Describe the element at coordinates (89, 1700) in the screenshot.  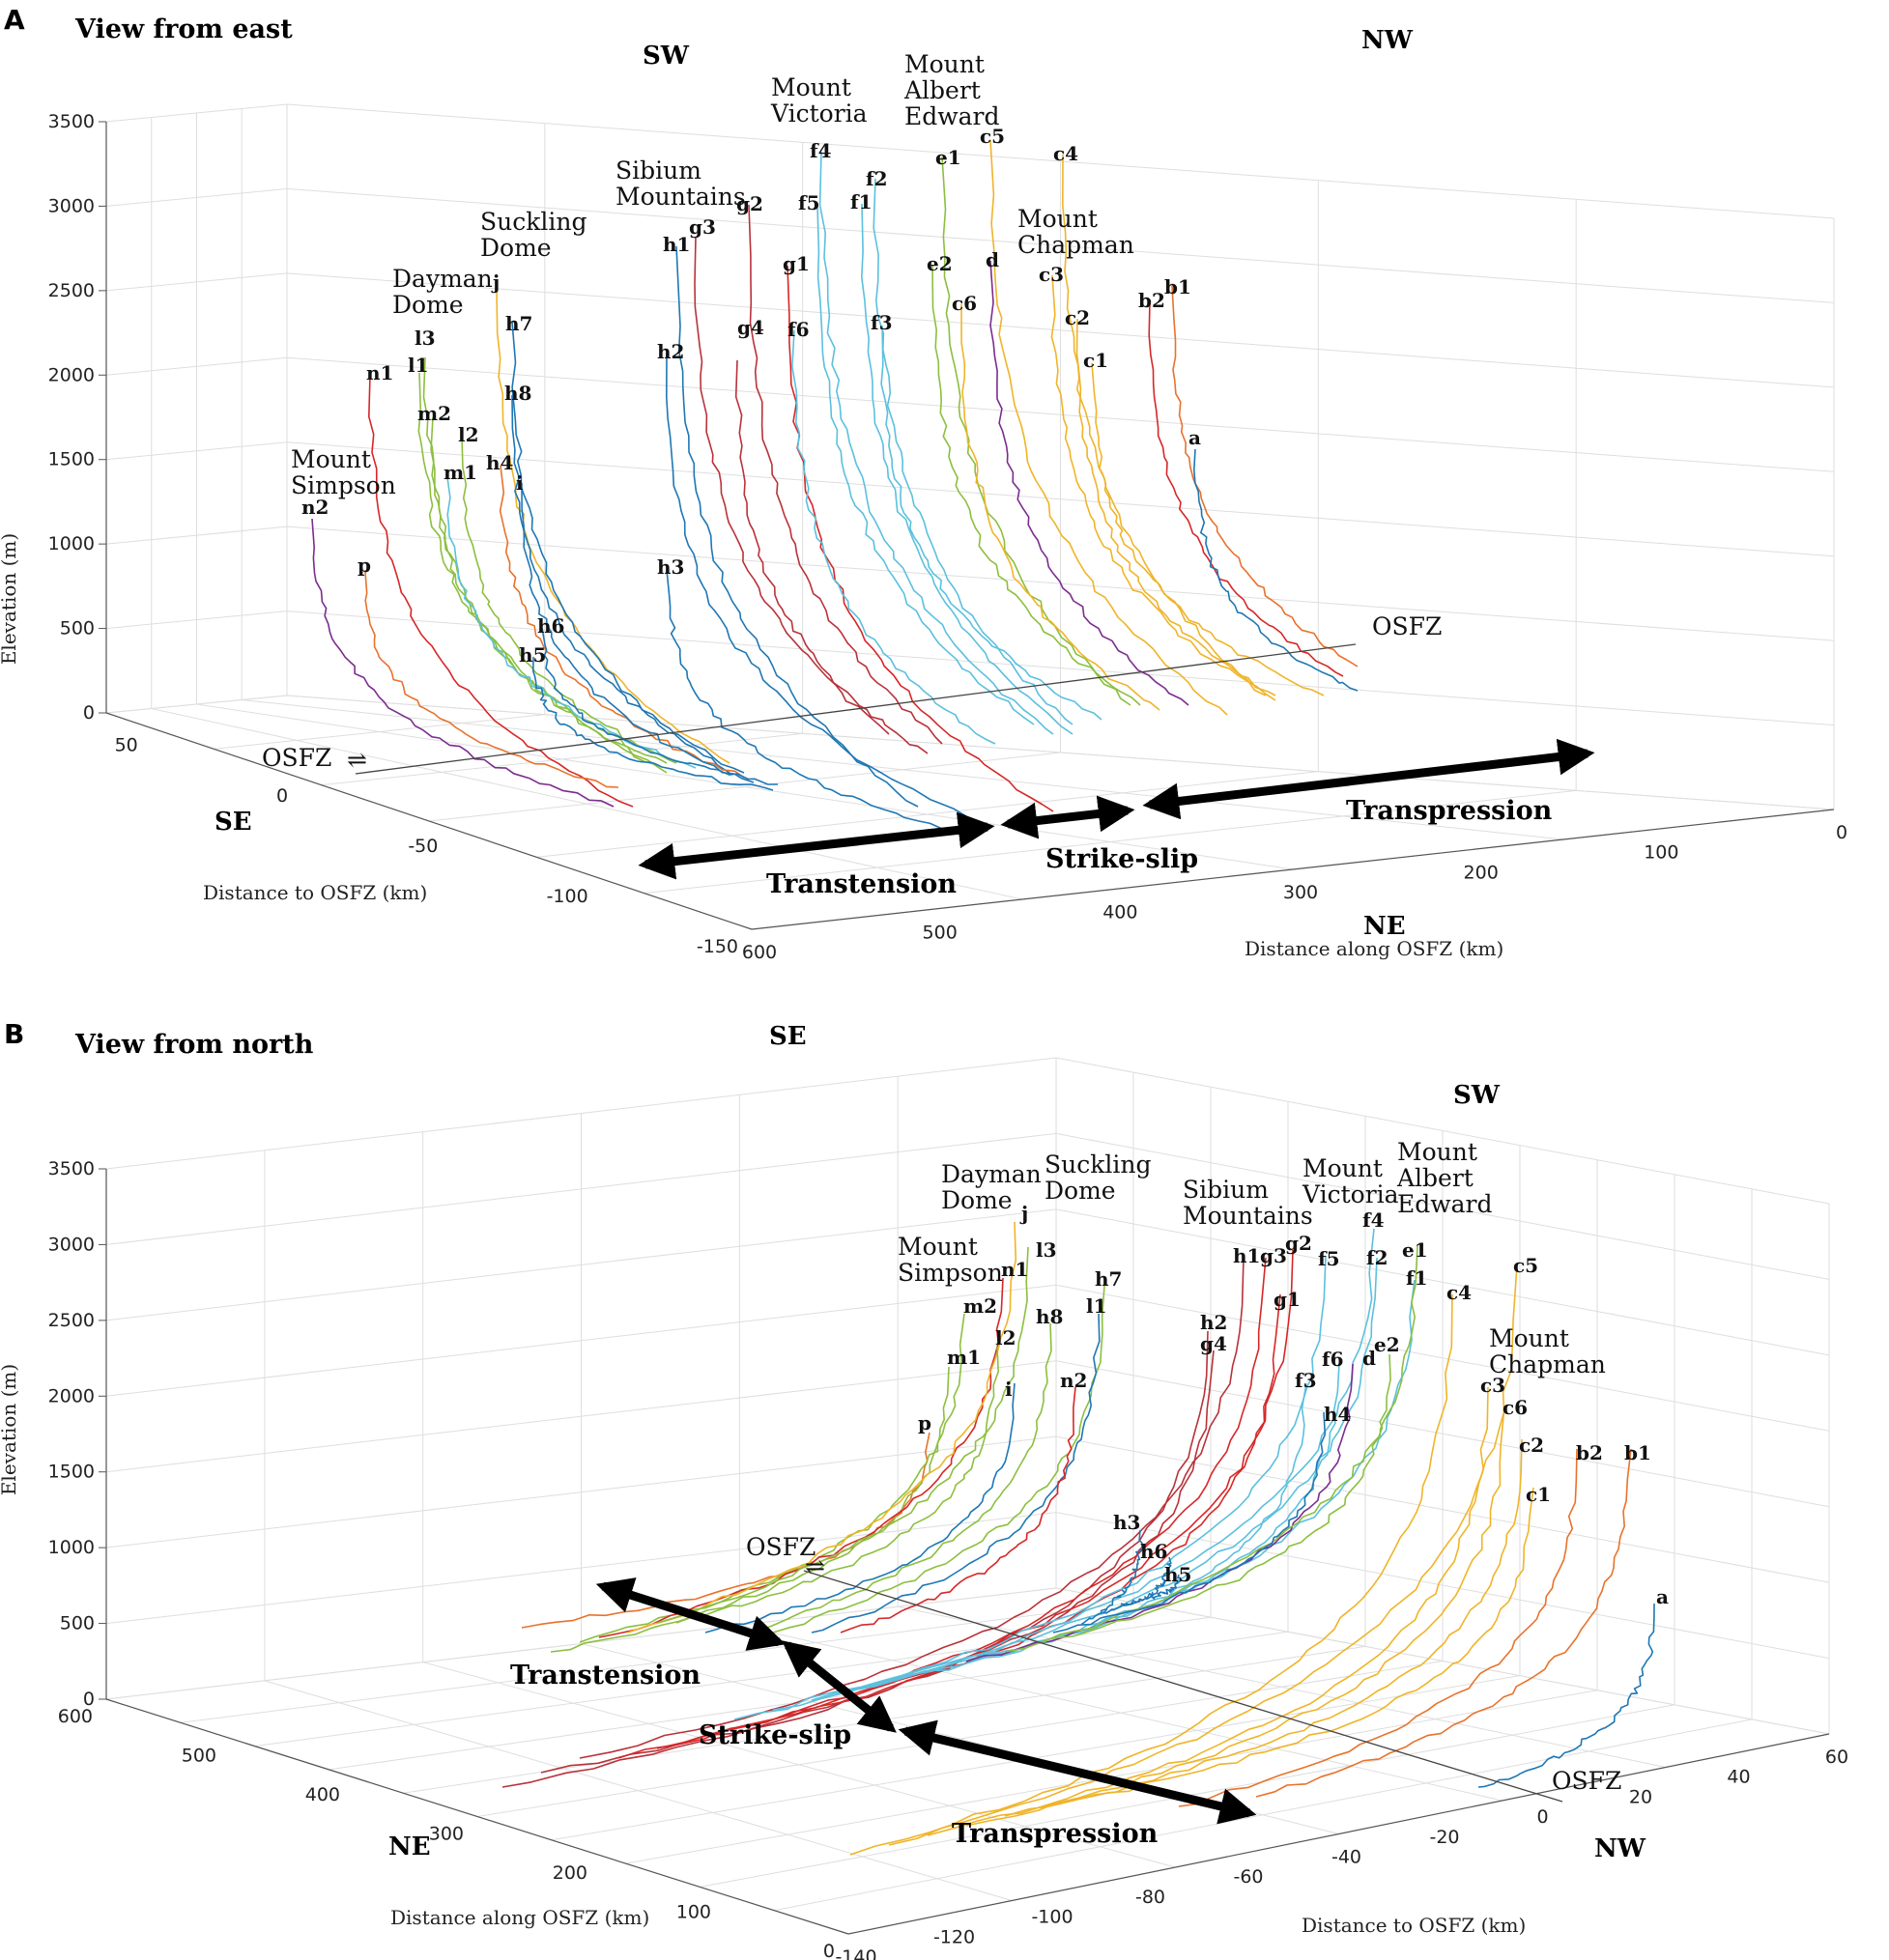
I see `panel-b-z-tick: 0` at that location.